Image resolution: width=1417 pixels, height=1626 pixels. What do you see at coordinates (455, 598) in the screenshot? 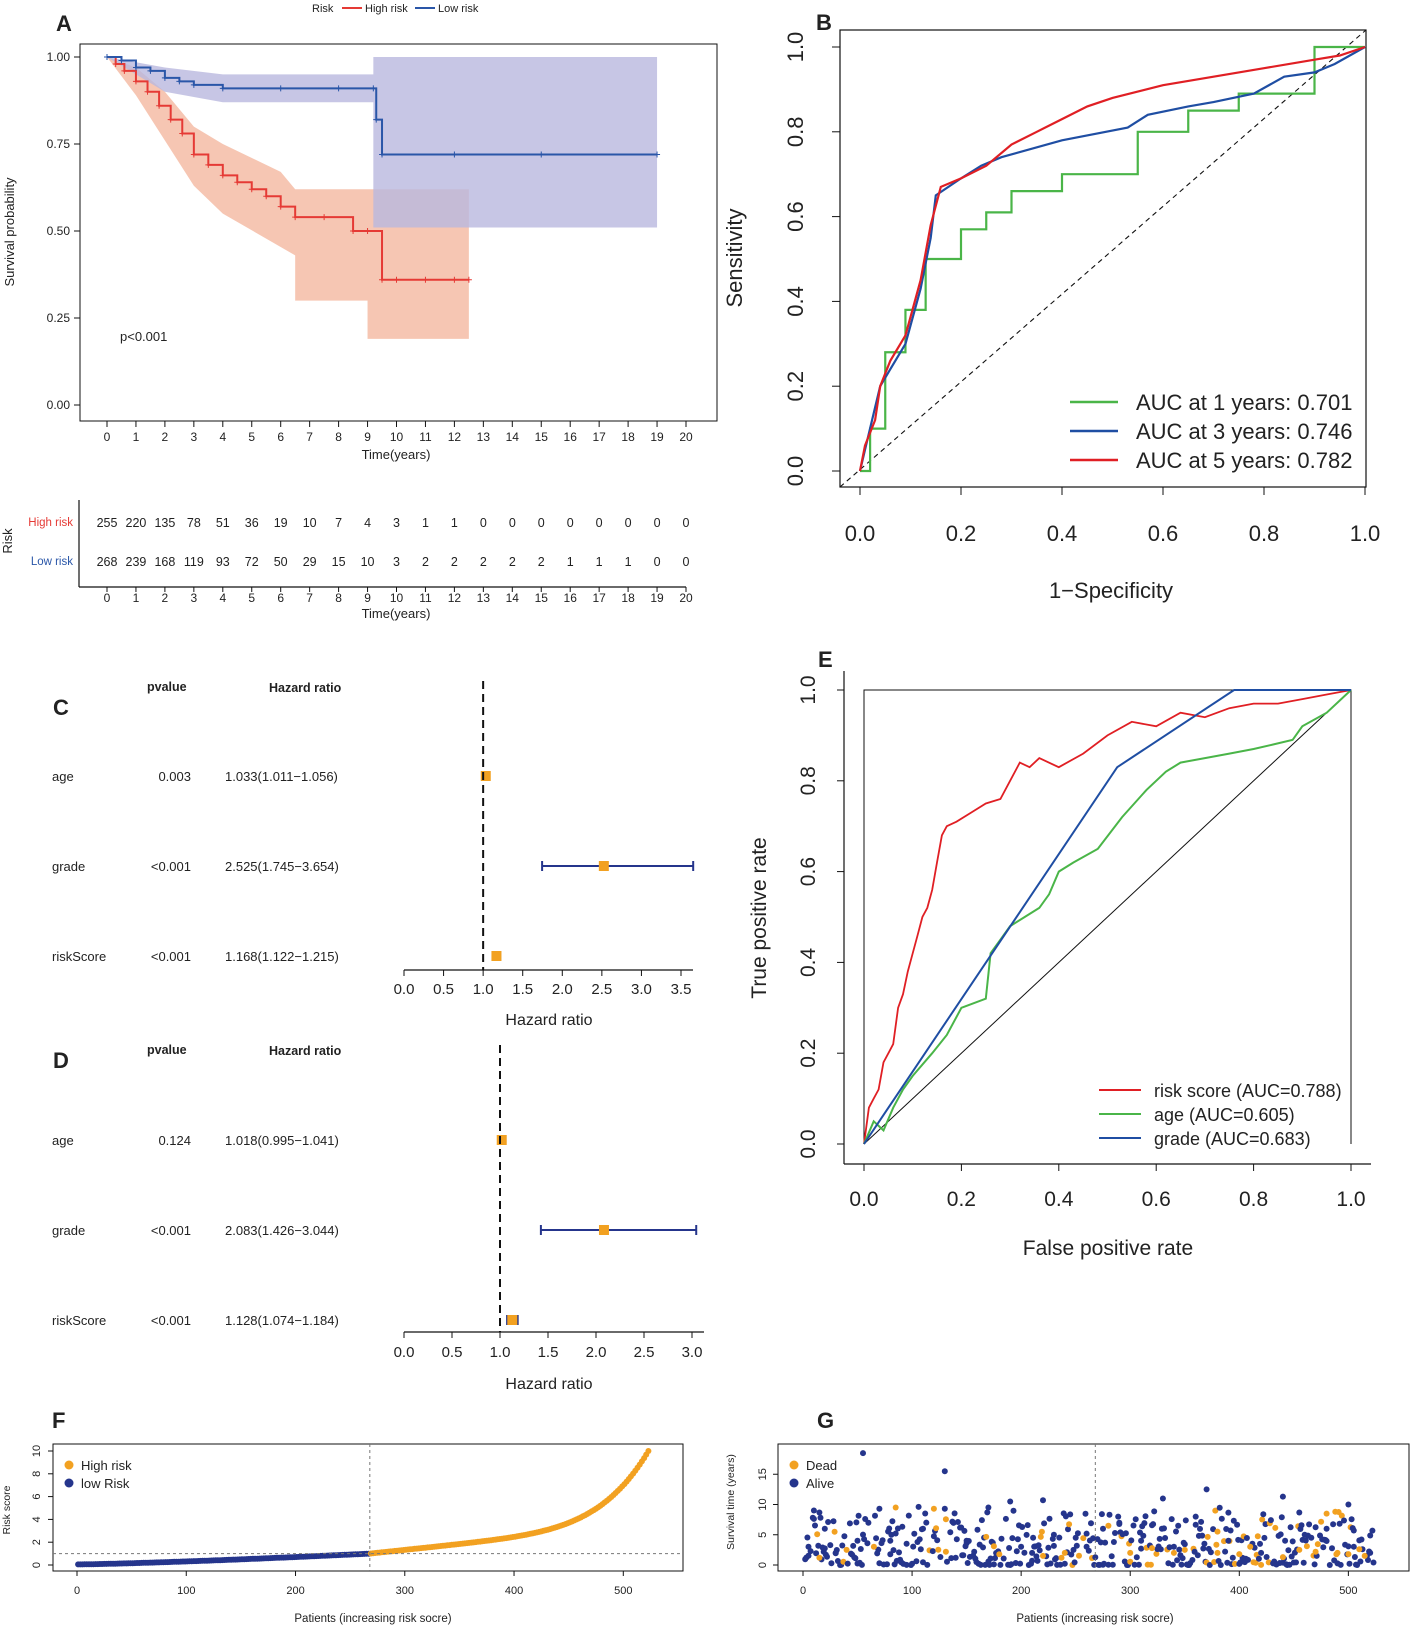
I see `risk-table-x-tick-label: 12` at bounding box center [455, 598].